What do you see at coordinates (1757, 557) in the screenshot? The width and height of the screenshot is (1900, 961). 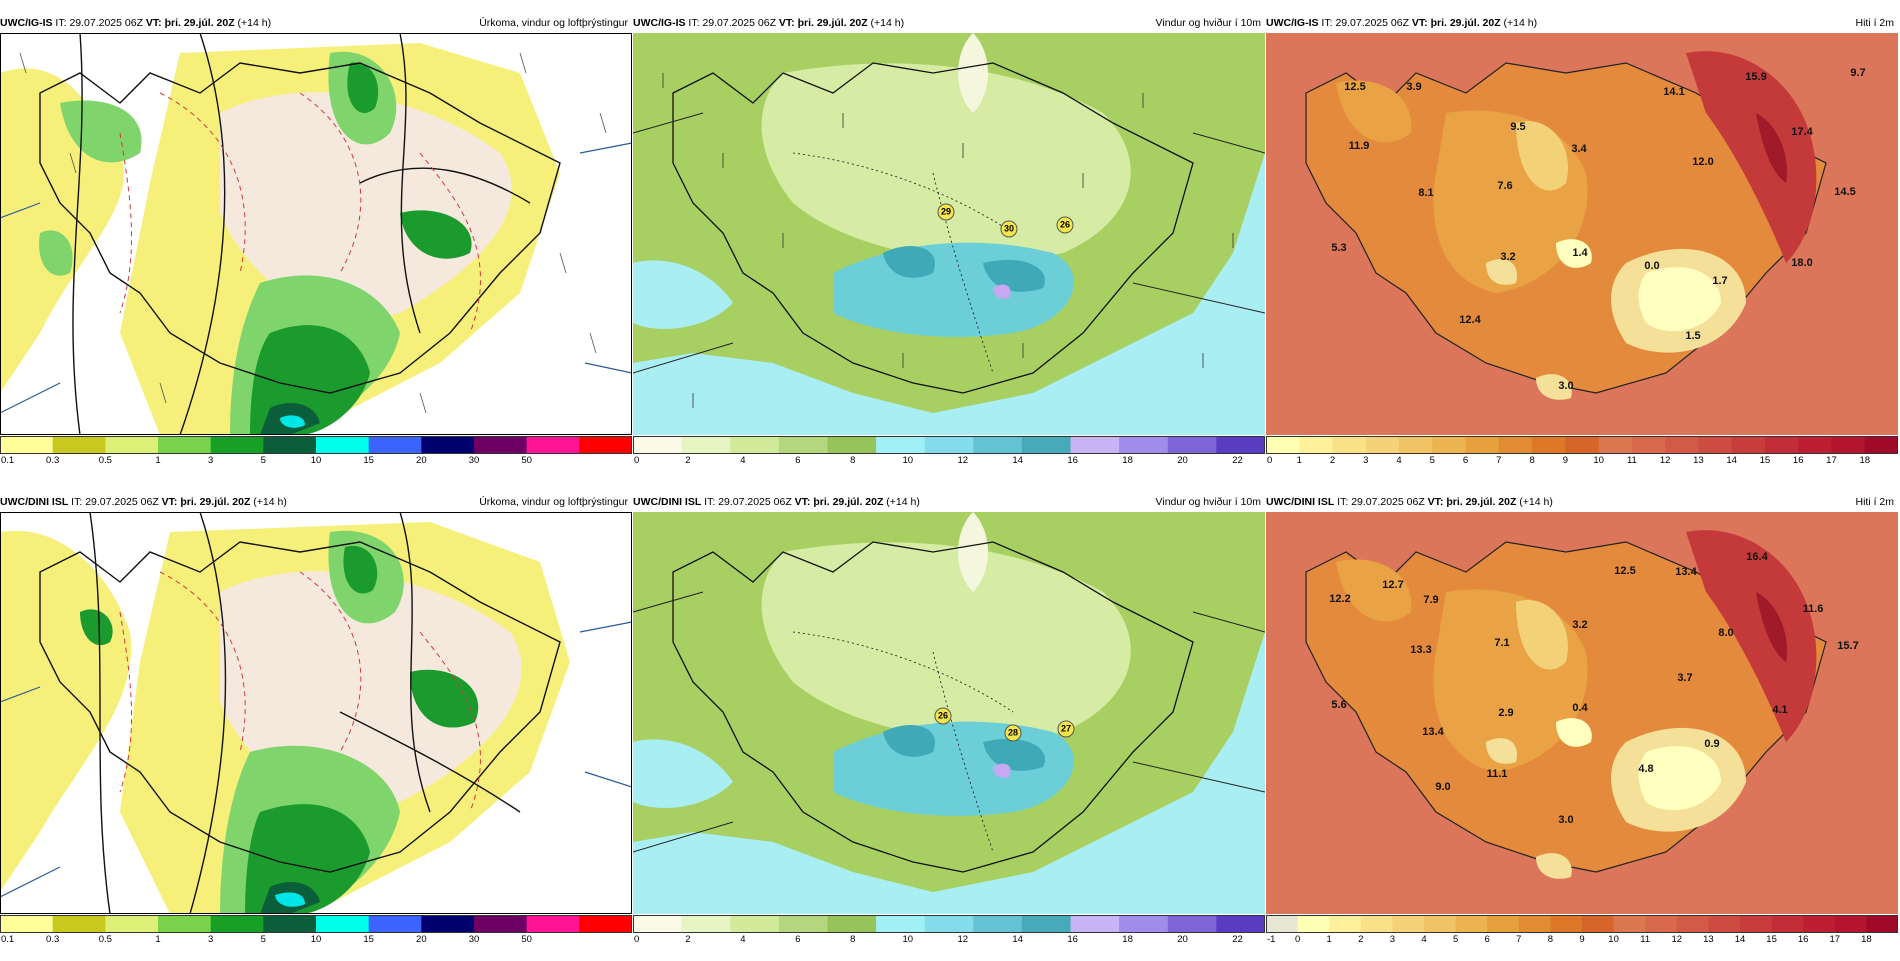 I see `temp-label: 16.4` at bounding box center [1757, 557].